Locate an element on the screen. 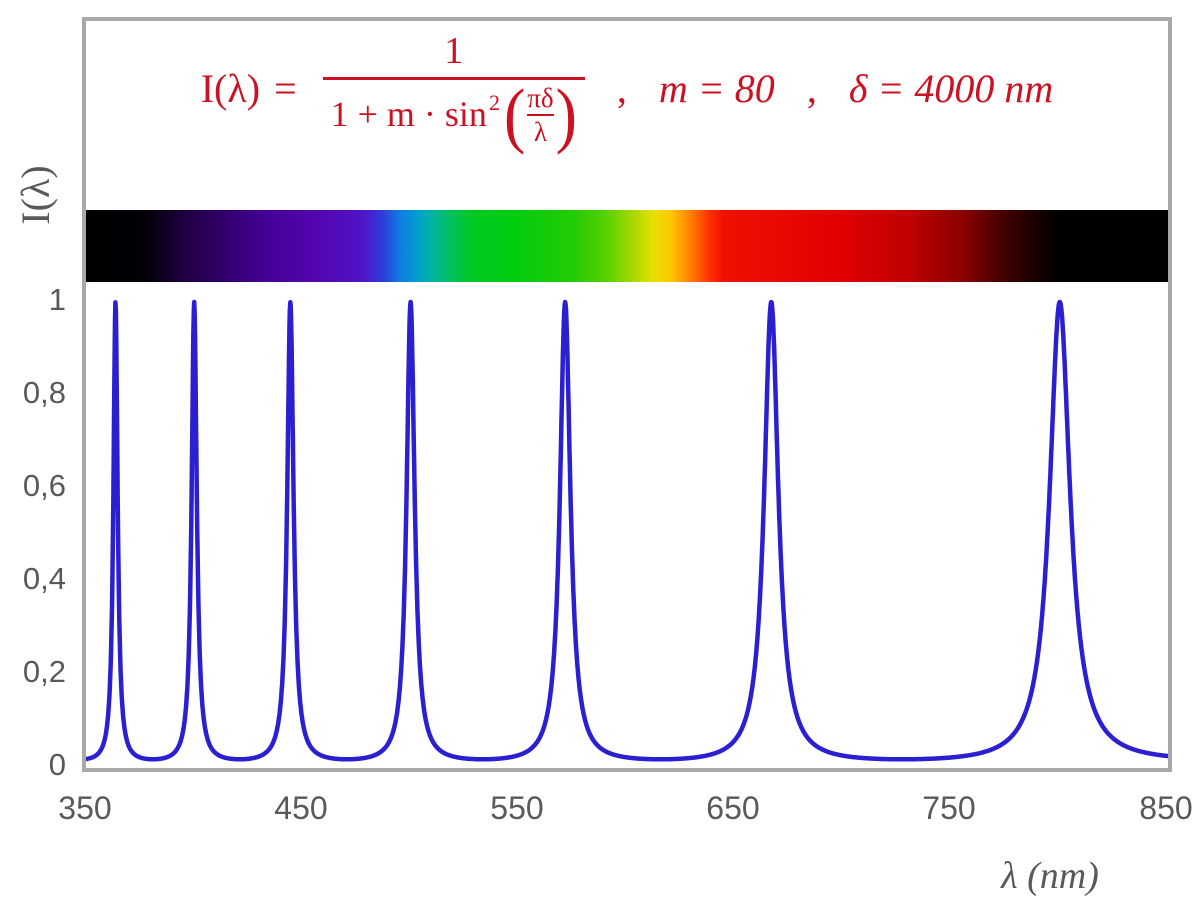  open-paren: ( is located at coordinates (514, 114).